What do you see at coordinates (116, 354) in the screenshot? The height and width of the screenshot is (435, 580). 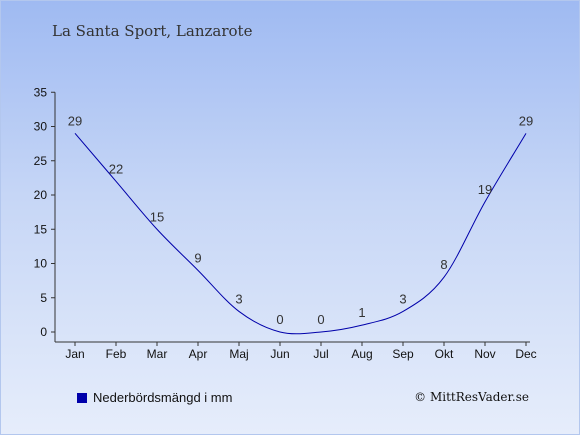 I see `x-tick-label: Feb` at bounding box center [116, 354].